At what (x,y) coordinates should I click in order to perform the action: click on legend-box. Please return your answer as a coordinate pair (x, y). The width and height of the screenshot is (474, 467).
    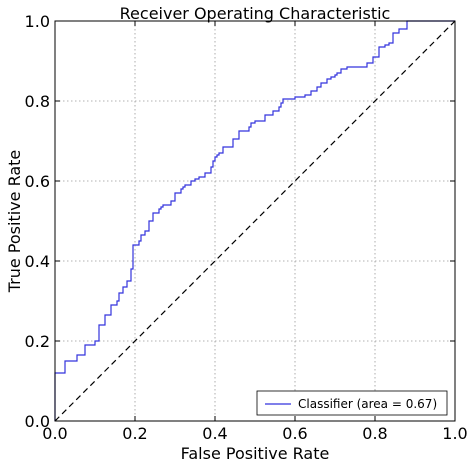
    Looking at the image, I should click on (352, 403).